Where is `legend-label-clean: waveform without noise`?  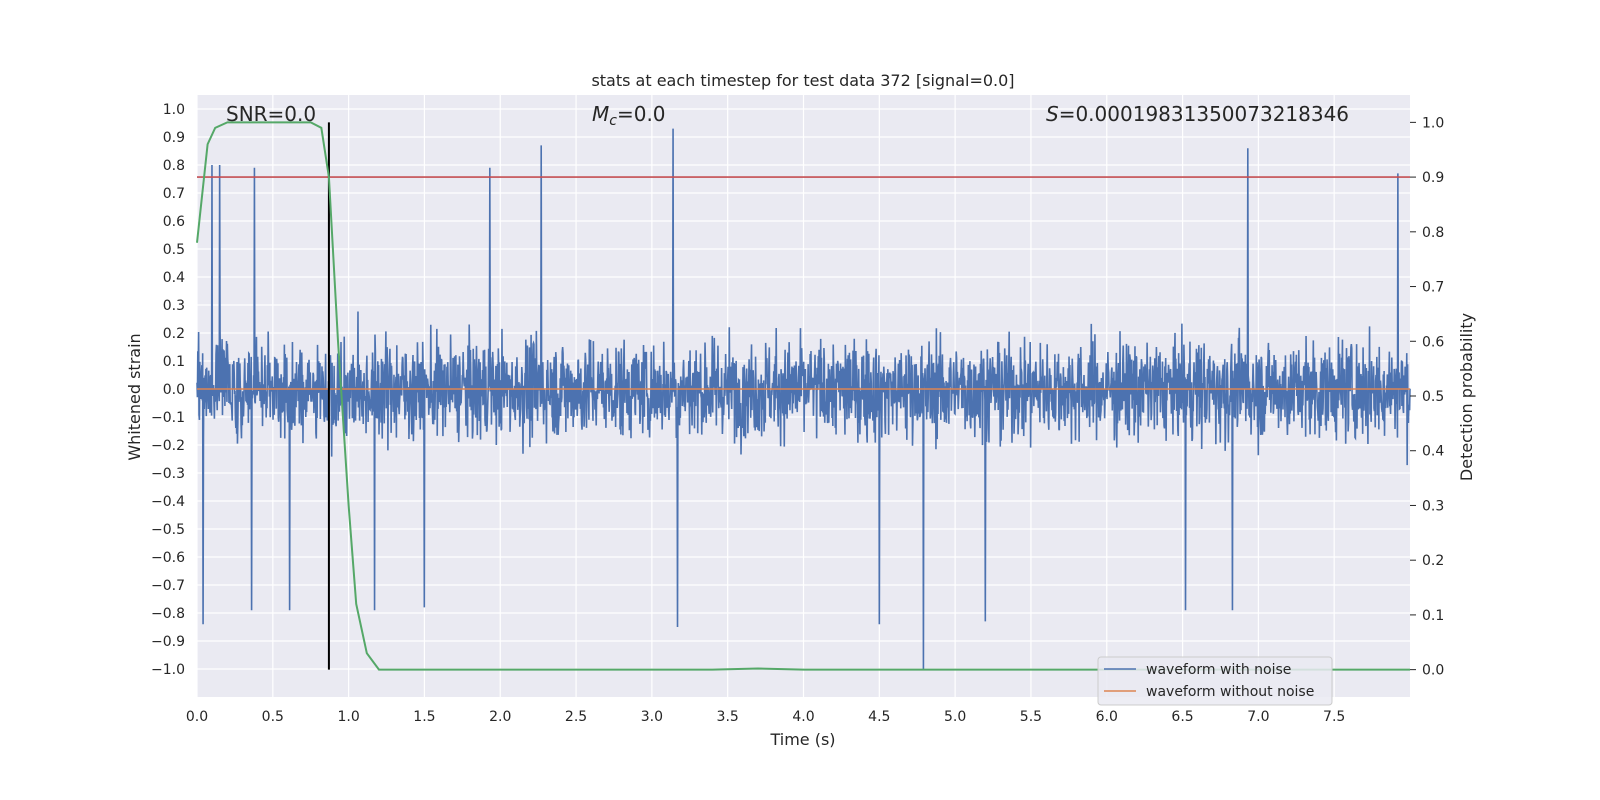
legend-label-clean: waveform without noise is located at coordinates (1230, 692).